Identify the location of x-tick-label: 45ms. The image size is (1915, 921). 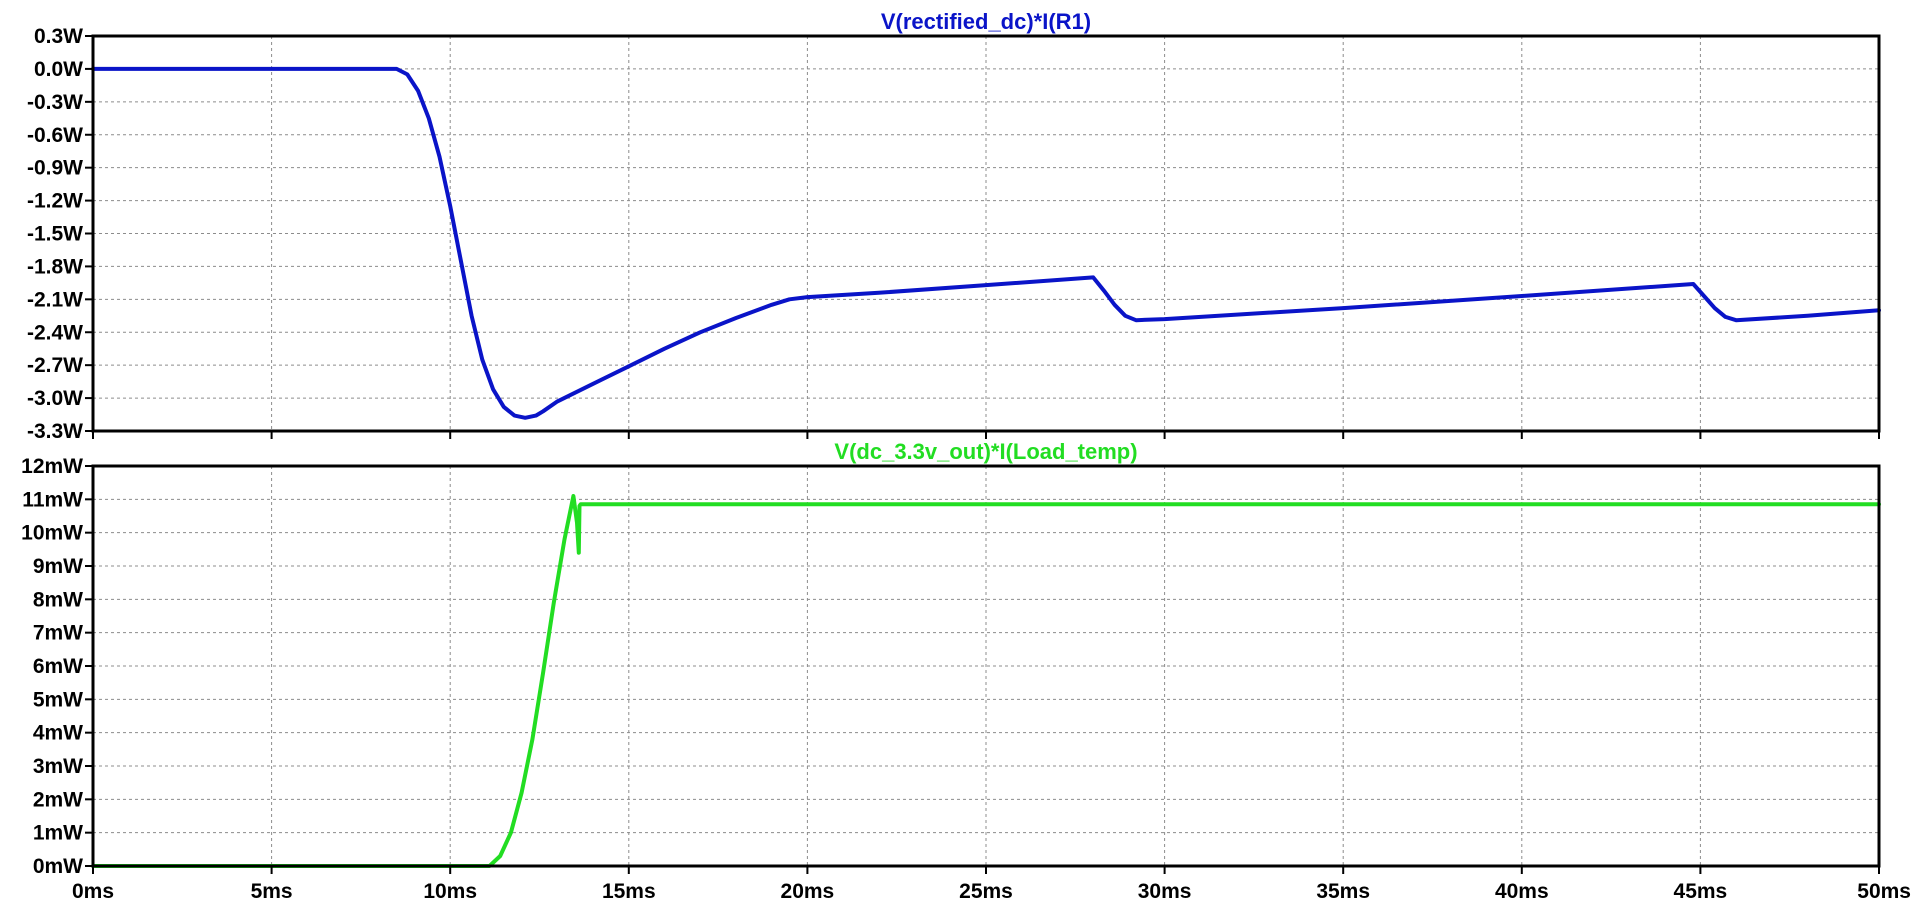
(1701, 891).